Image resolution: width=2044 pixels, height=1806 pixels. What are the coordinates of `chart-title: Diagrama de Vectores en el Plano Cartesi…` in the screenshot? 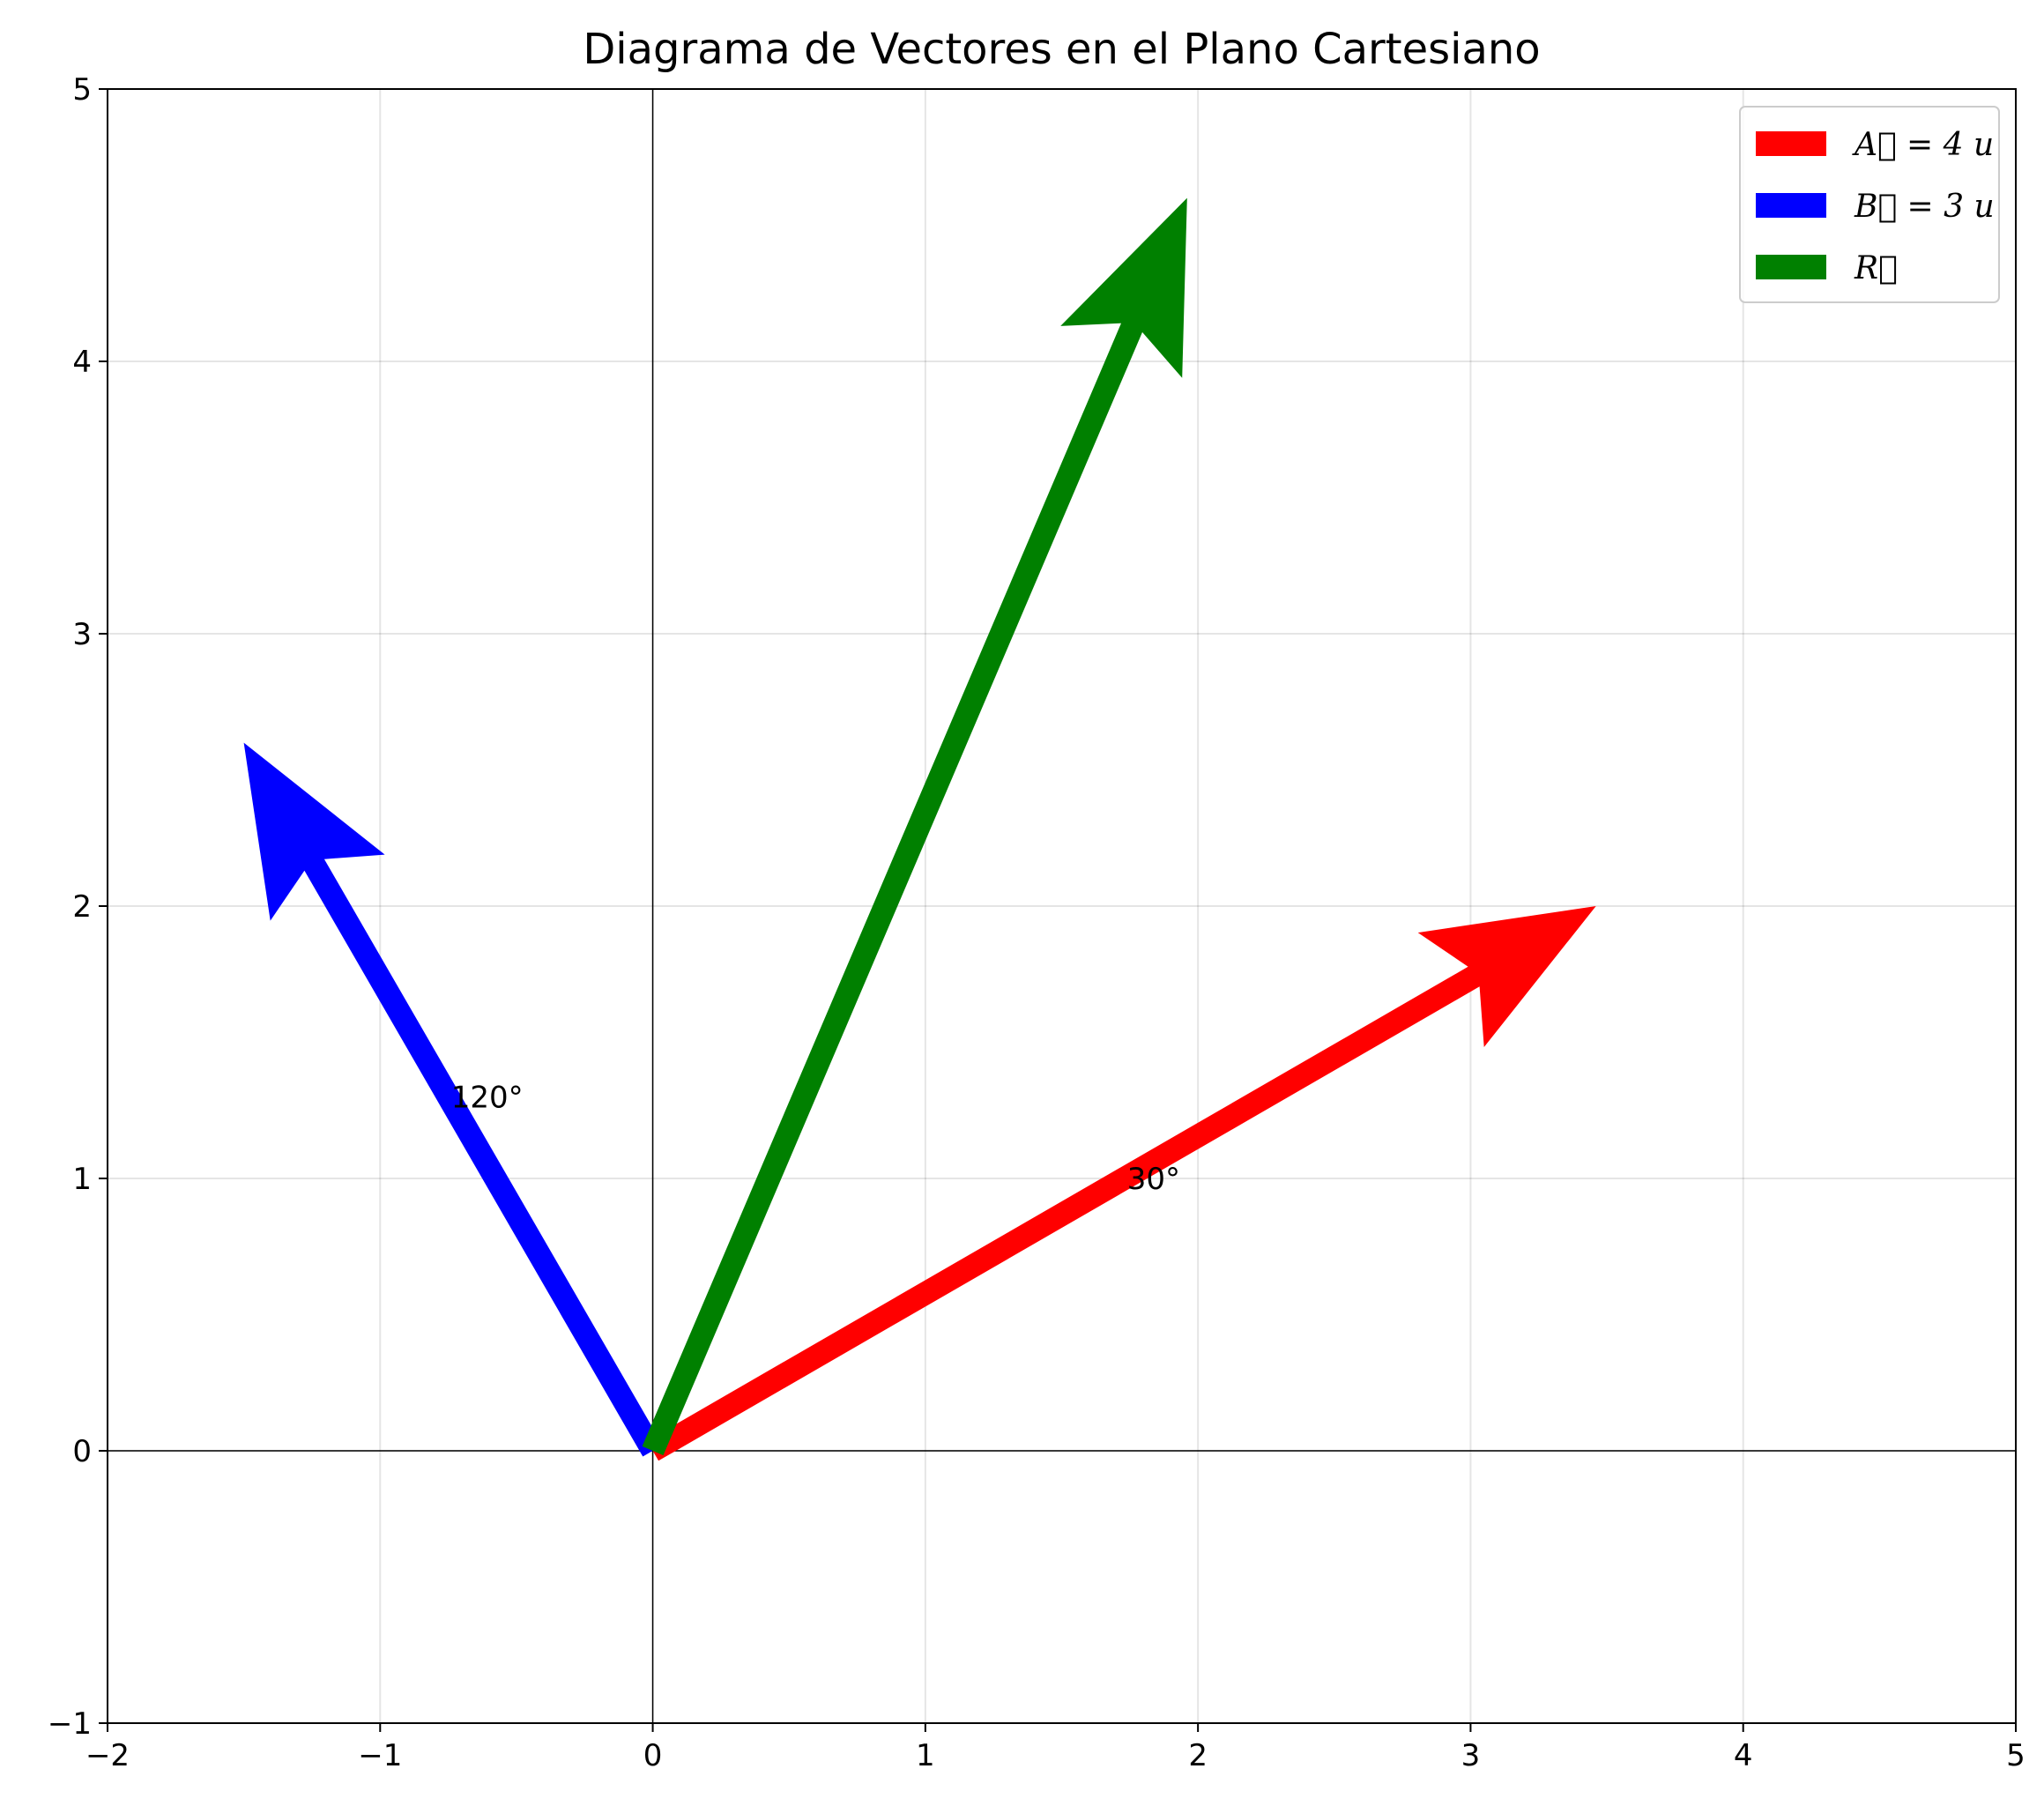 It's located at (1061, 49).